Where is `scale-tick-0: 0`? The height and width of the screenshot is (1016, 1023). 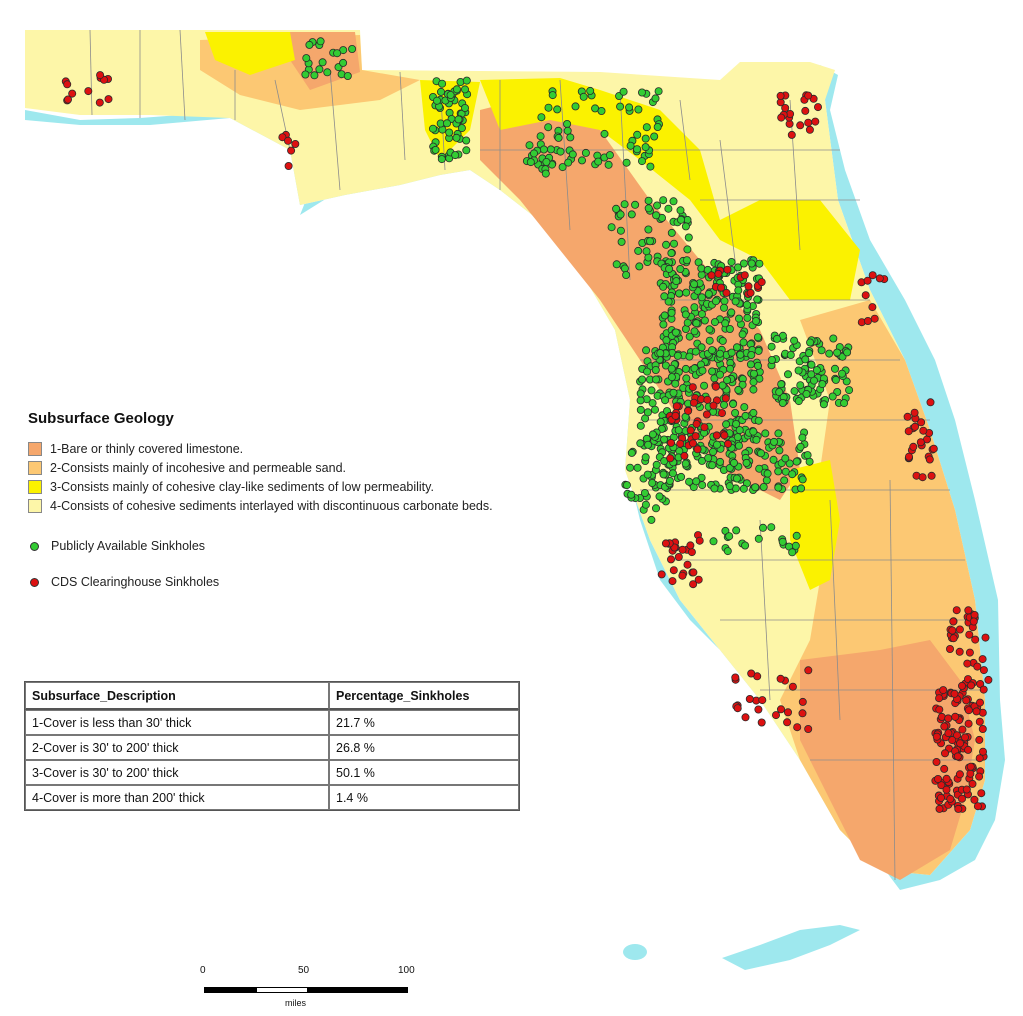
scale-tick-0: 0 is located at coordinates (203, 970).